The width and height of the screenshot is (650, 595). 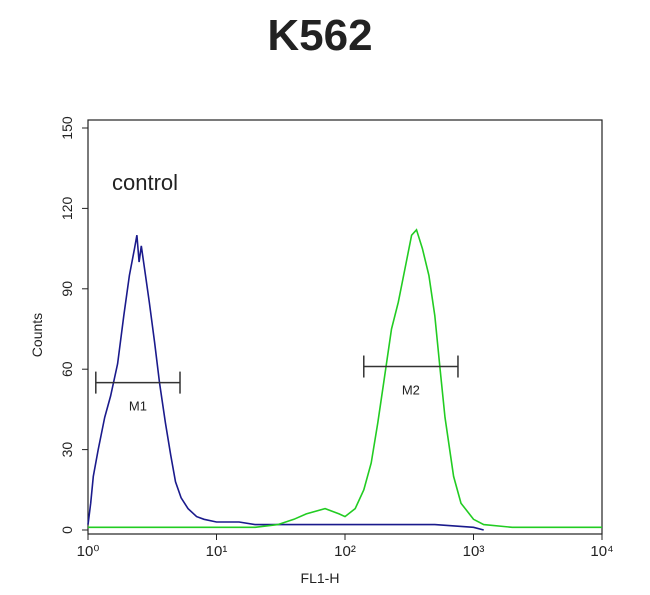 I want to click on gate-label: M1, so click(x=138, y=406).